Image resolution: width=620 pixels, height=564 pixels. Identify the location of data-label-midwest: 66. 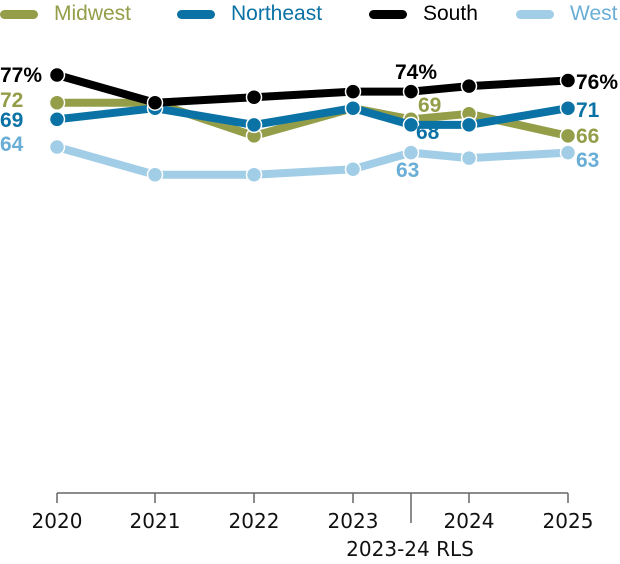
(587, 136).